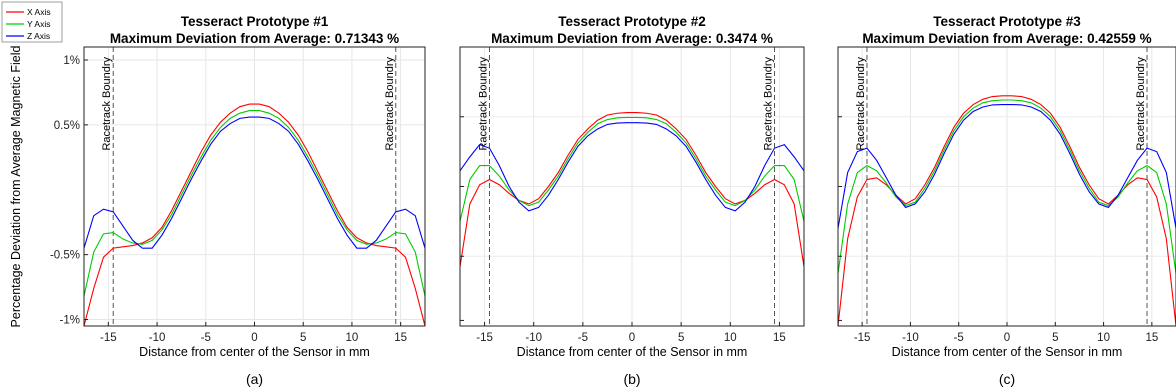 Image resolution: width=1176 pixels, height=392 pixels. I want to click on chart-title: Tesseract Prototype #3, so click(1007, 21).